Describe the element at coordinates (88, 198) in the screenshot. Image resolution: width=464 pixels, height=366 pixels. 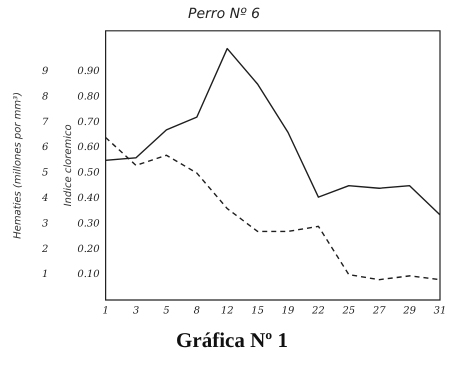
I see `y2-tick-label: 0.40` at that location.